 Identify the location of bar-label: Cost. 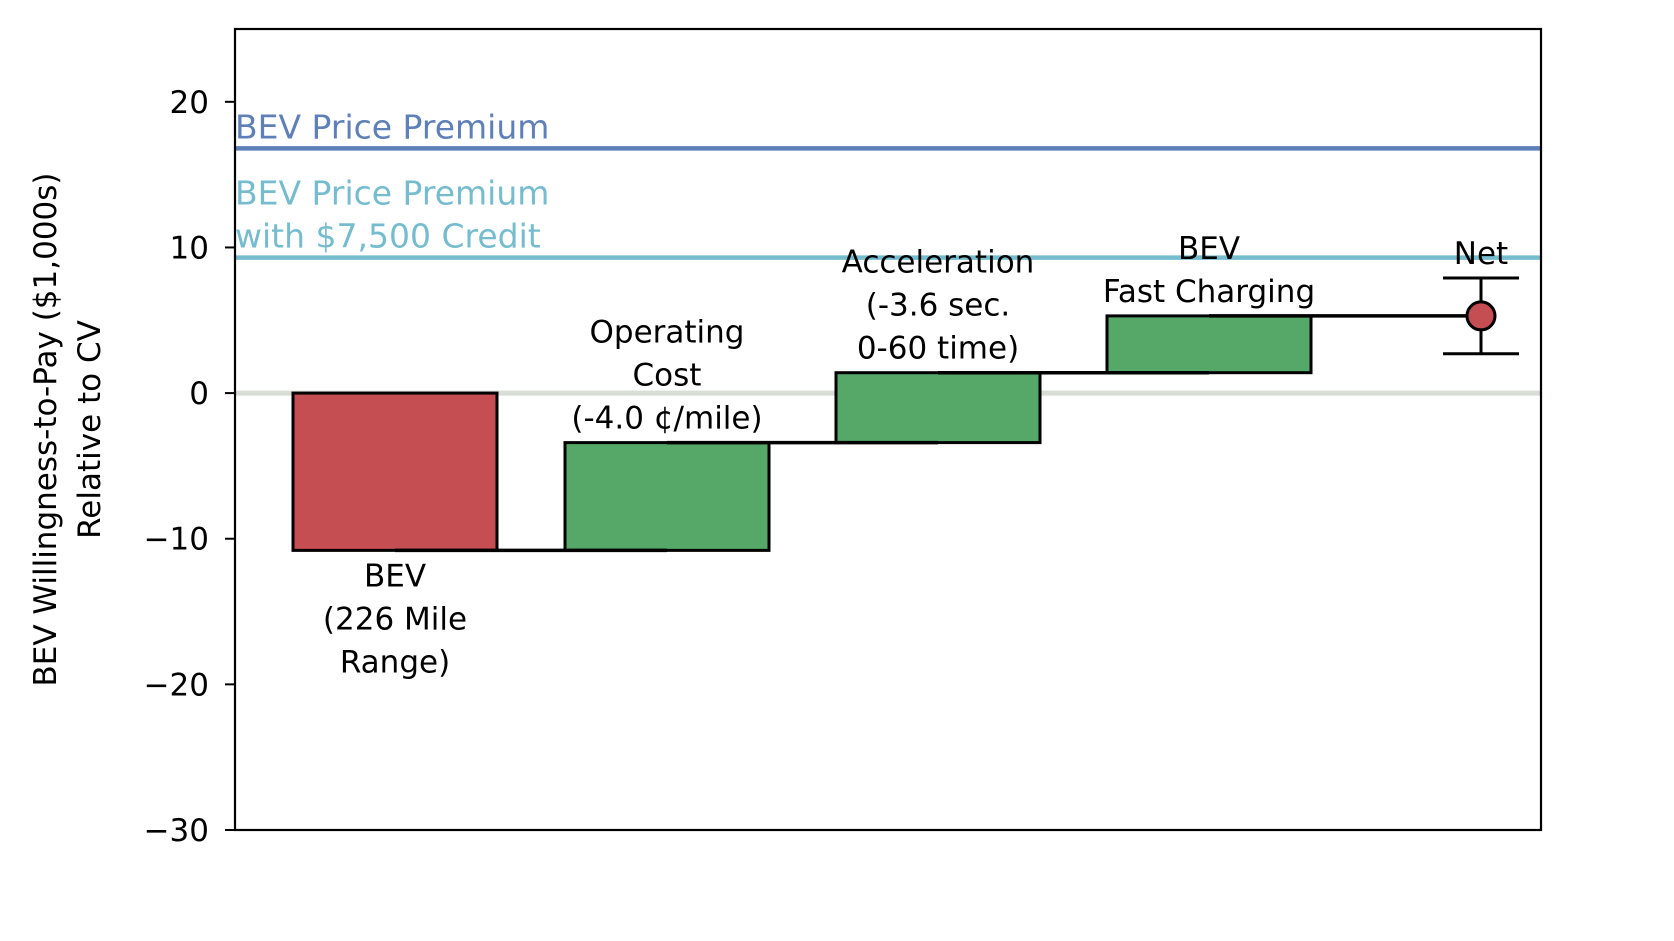
(667, 376).